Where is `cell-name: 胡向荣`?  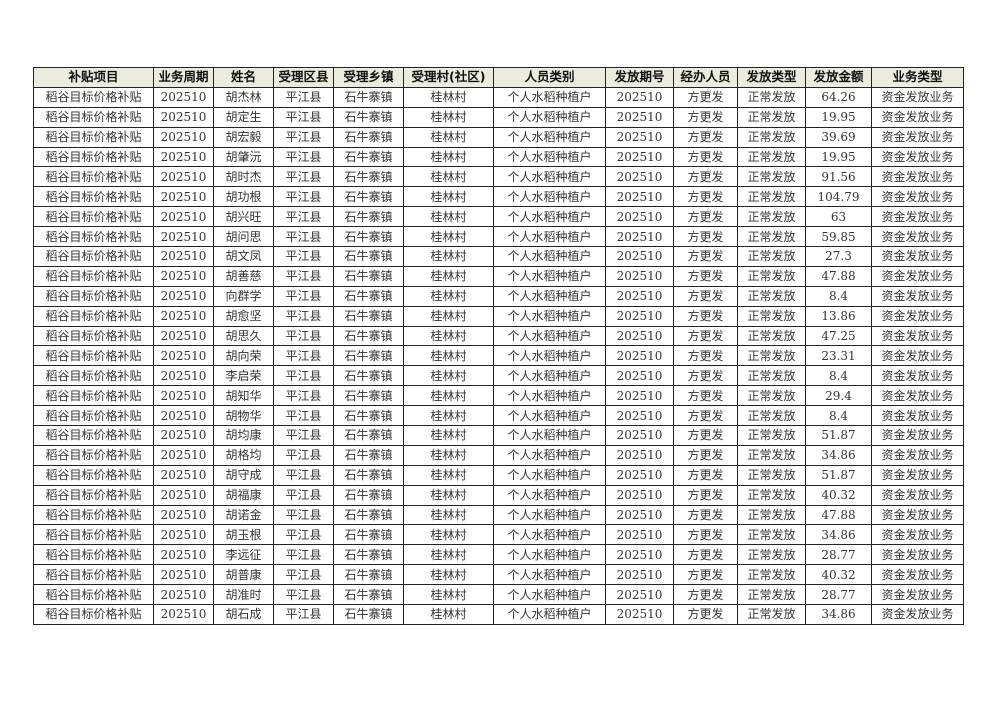
cell-name: 胡向荣 is located at coordinates (243, 356).